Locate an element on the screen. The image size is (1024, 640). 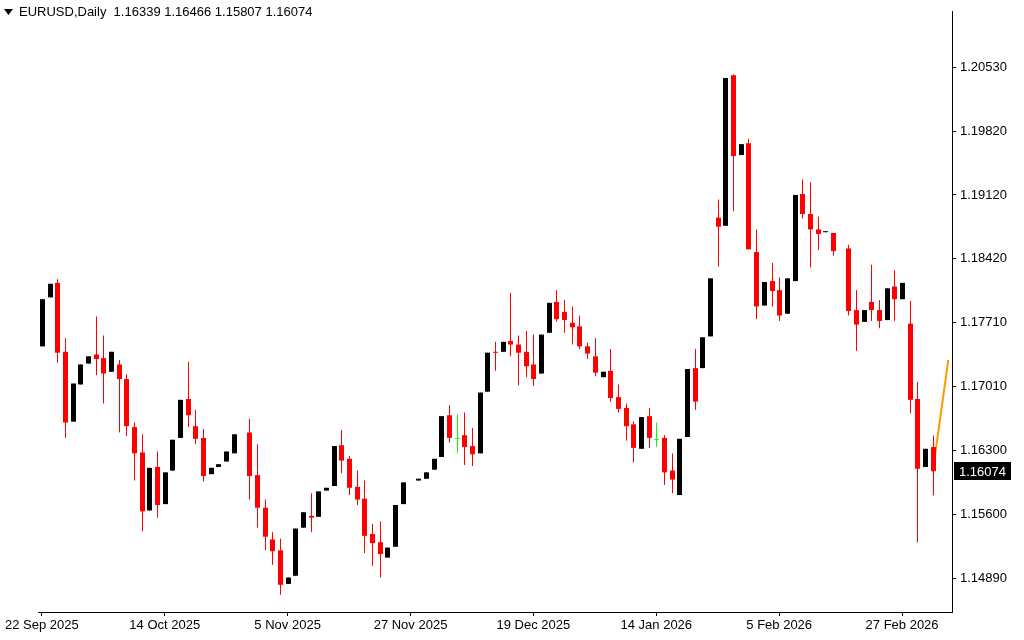
chart-title: EURUSD,Daily 1.16339 1.16466 1.15807 1.16074 is located at coordinates (166, 11).